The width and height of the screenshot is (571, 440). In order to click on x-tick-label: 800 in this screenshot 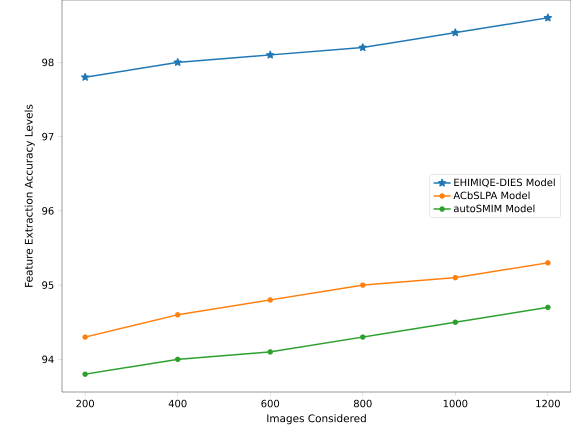, I will do `click(363, 404)`.